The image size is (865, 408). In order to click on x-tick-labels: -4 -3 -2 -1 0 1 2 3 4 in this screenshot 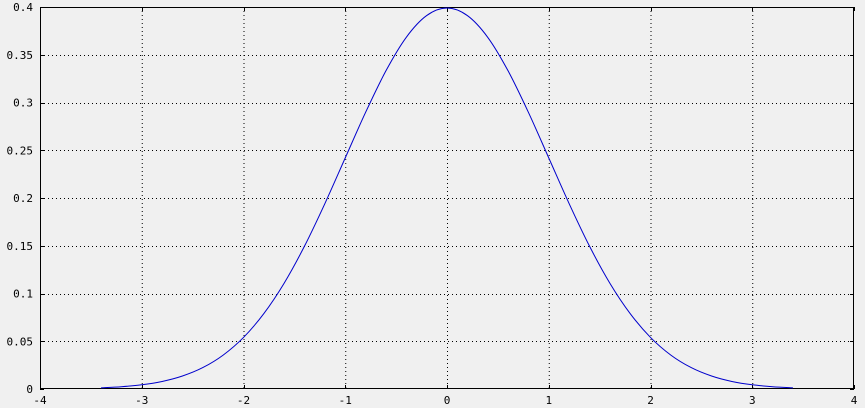, I will do `click(445, 400)`.